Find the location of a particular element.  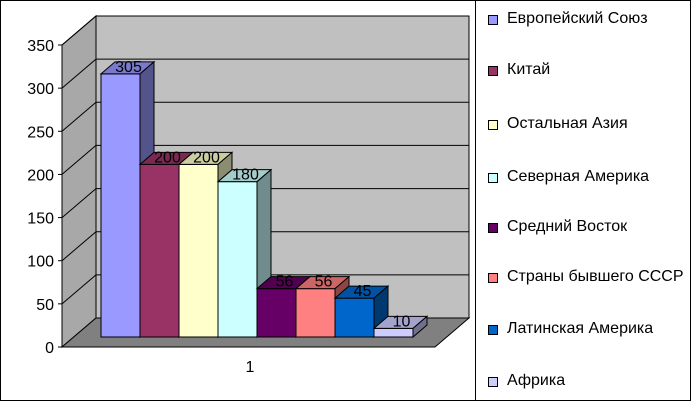

data-label: 305 is located at coordinates (128, 67).